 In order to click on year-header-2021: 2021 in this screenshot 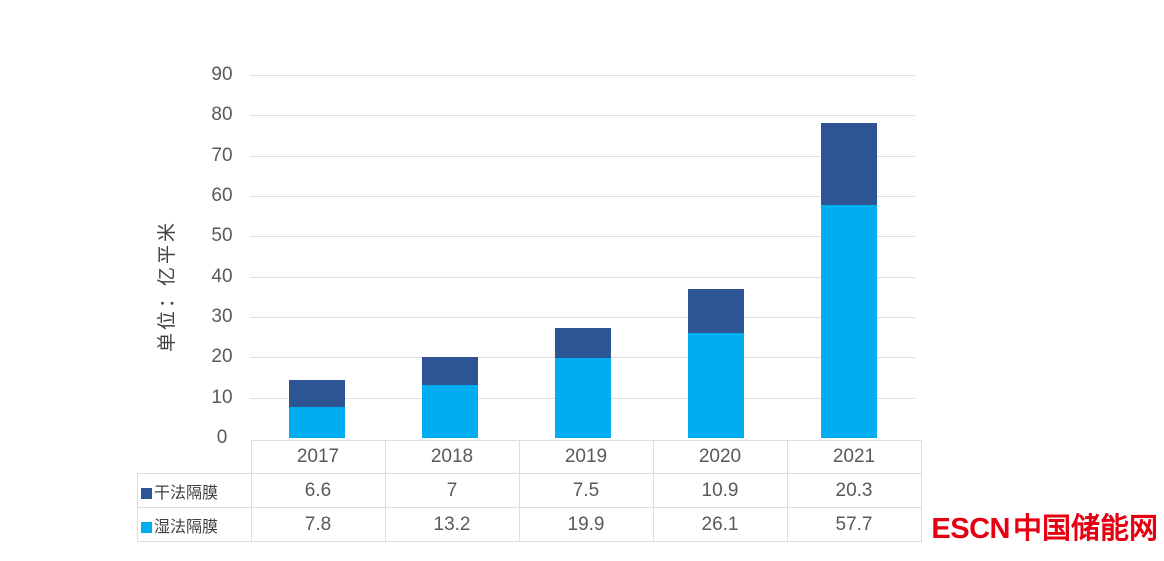, I will do `click(854, 457)`.